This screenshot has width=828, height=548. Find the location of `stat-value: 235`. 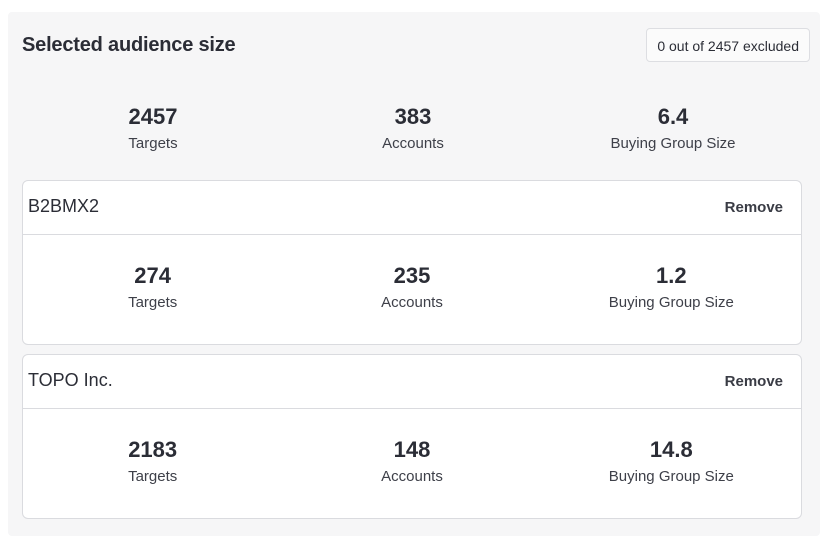

stat-value: 235 is located at coordinates (412, 275).